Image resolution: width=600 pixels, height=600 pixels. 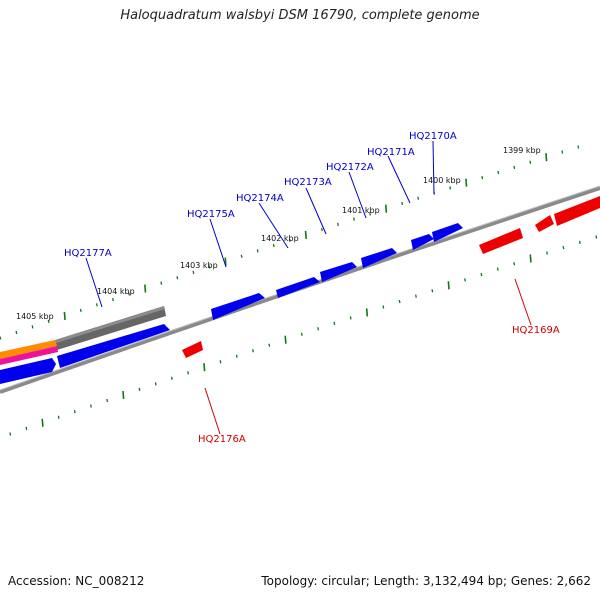 What do you see at coordinates (280, 238) in the screenshot?
I see `kbp-label: 1402 kbp` at bounding box center [280, 238].